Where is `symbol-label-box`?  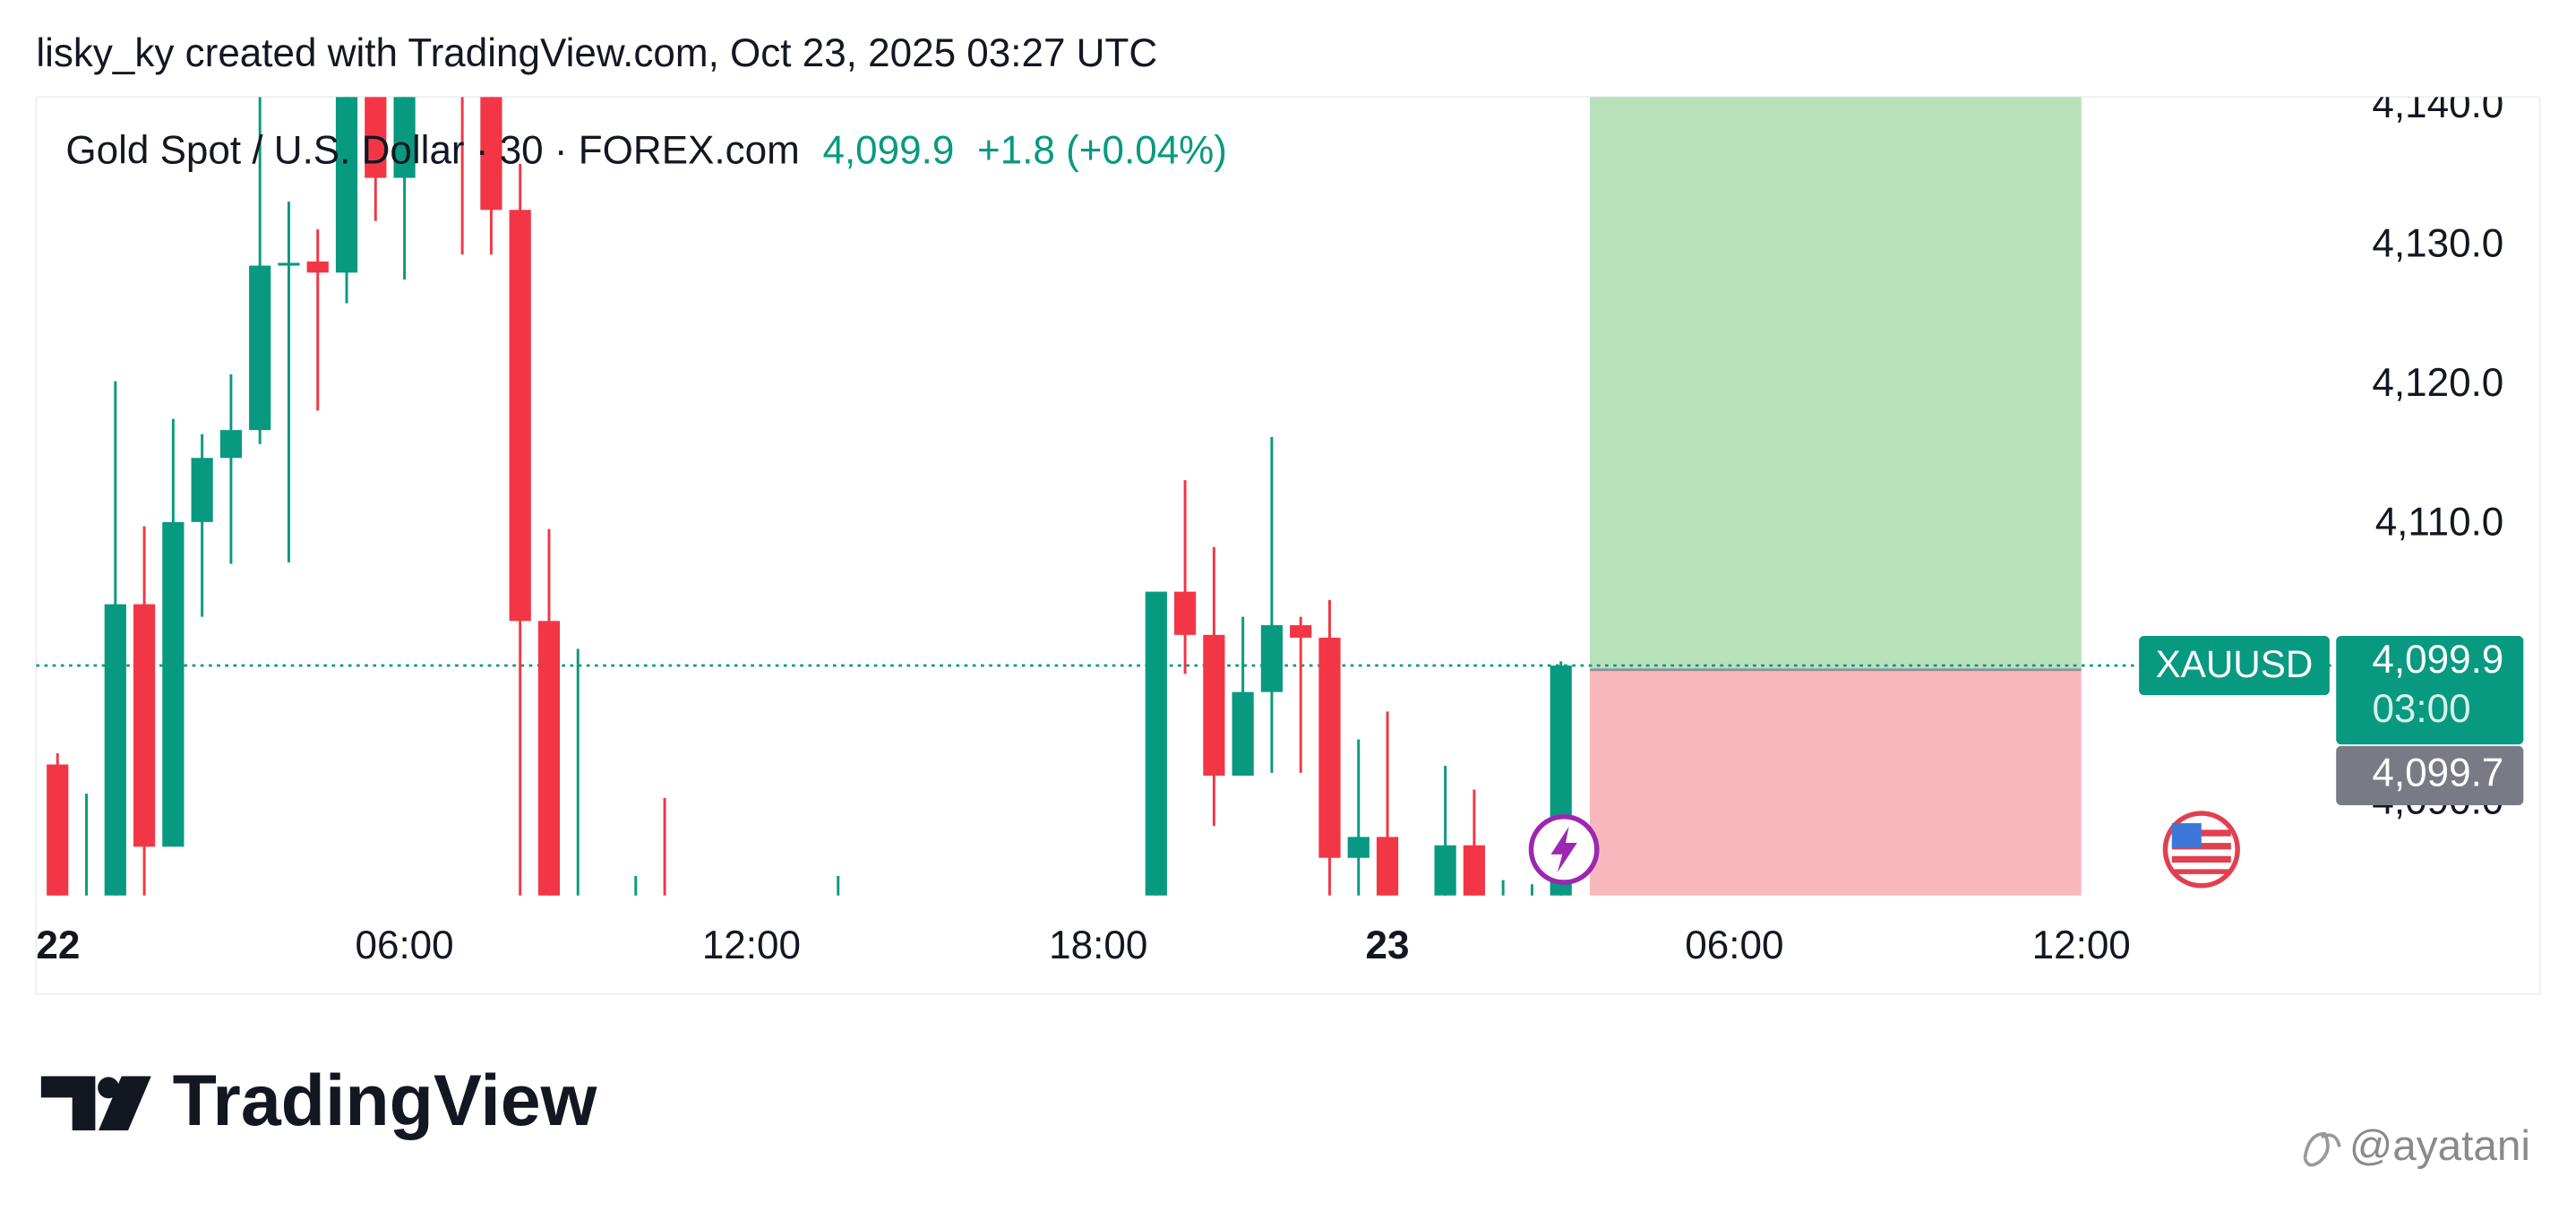
symbol-label-box is located at coordinates (2234, 666).